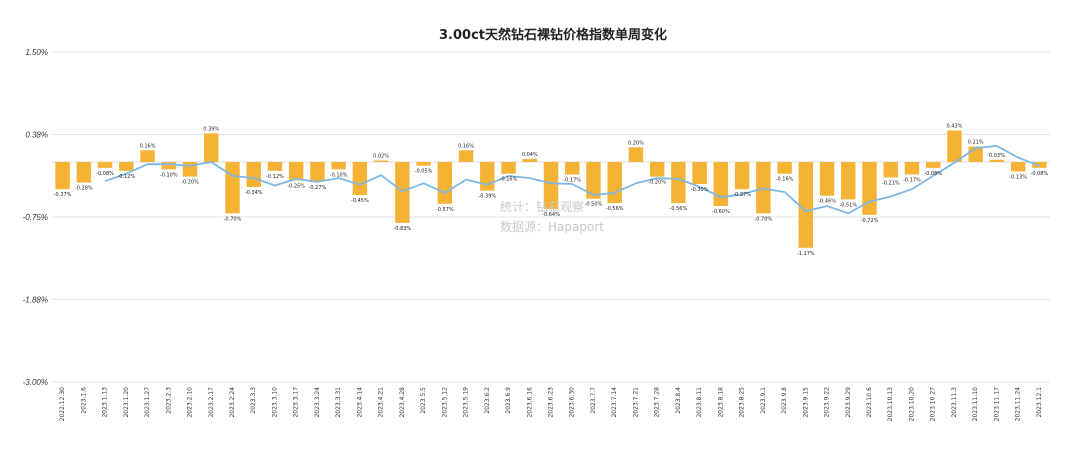 This screenshot has width=1080, height=455. What do you see at coordinates (530, 155) in the screenshot?
I see `data-label: 0.04%` at bounding box center [530, 155].